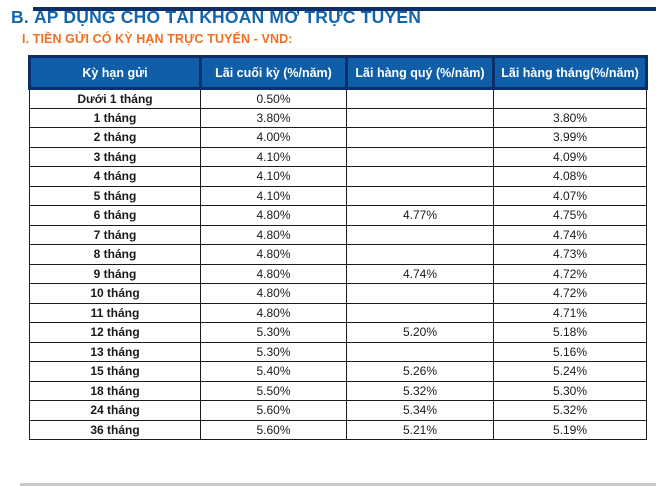  What do you see at coordinates (570, 98) in the screenshot?
I see `monthly-rate-cell` at bounding box center [570, 98].